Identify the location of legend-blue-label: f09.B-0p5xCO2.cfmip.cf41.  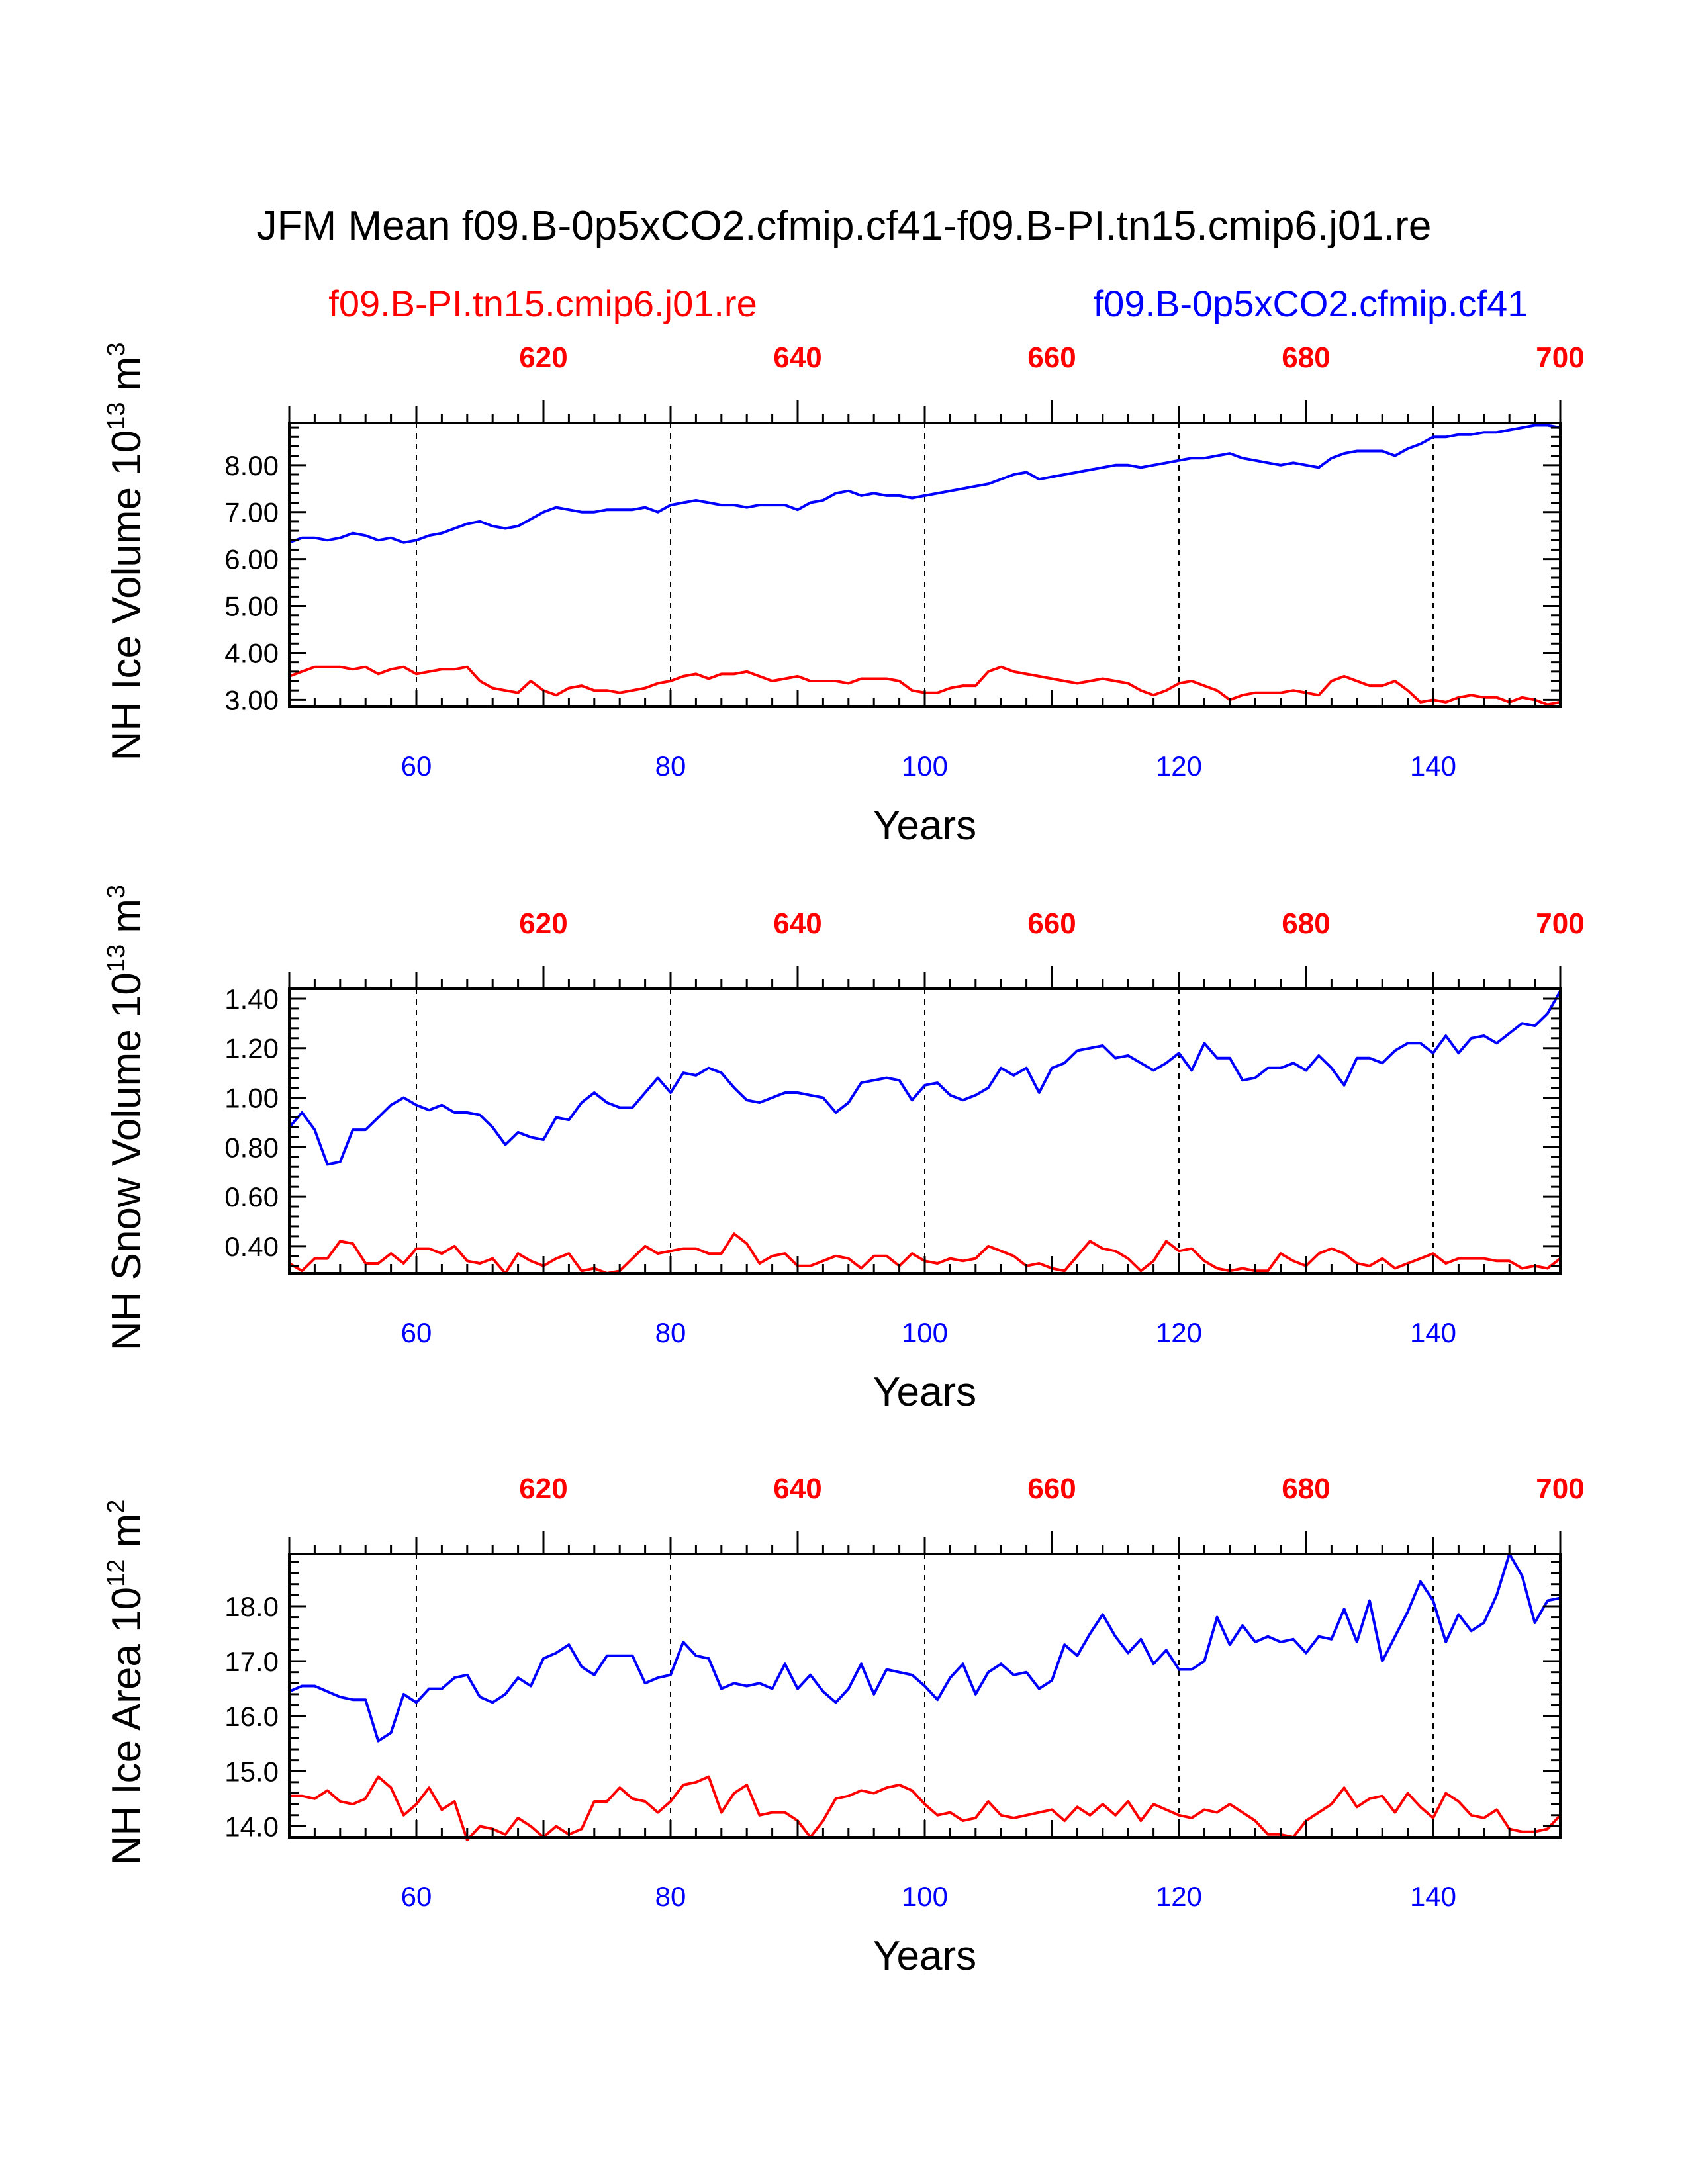
(1311, 303).